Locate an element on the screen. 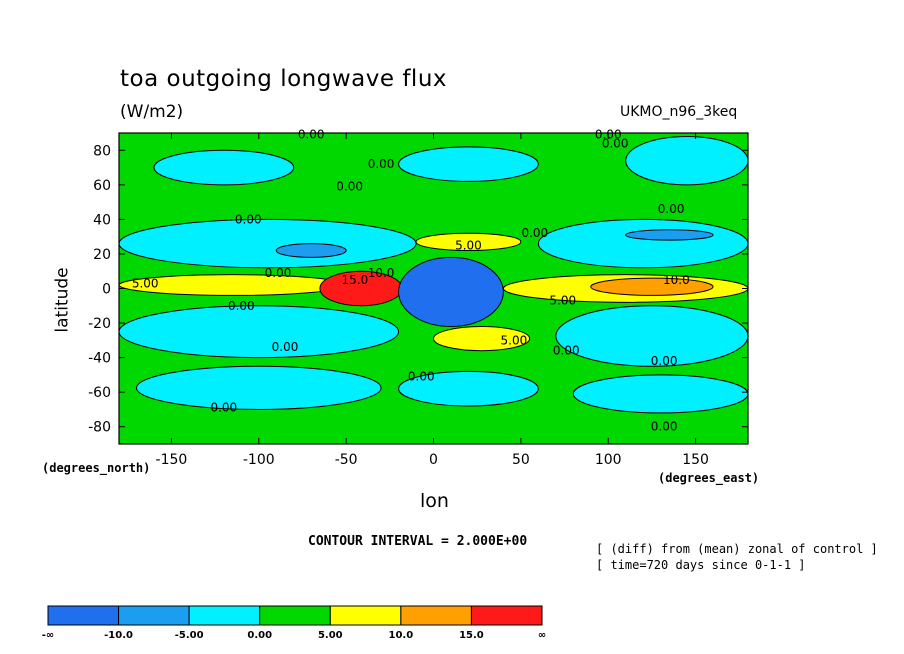 This screenshot has width=904, height=654. x-tick-label: 100 is located at coordinates (608, 460).